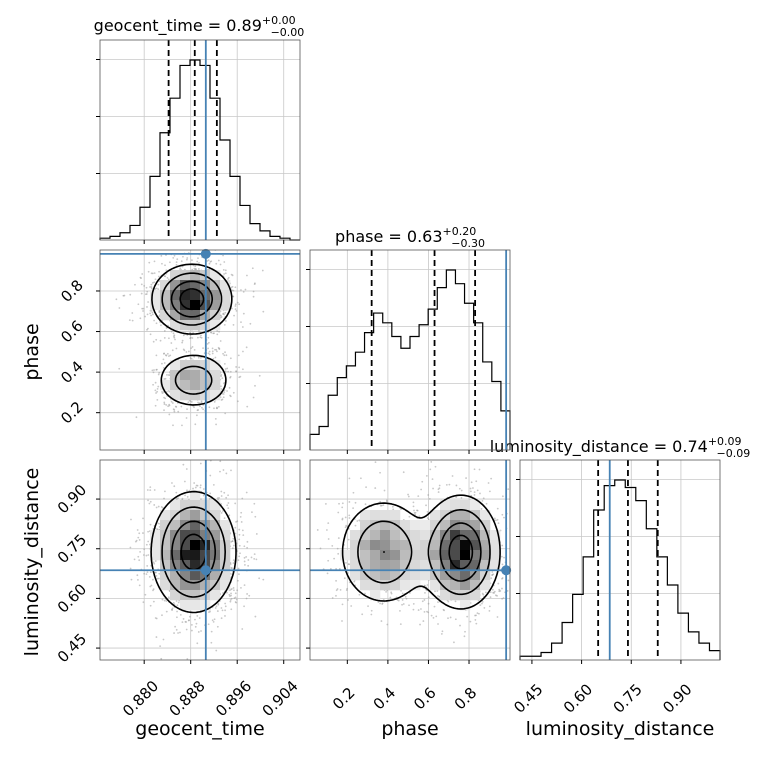 This screenshot has width=760, height=760. I want to click on truth-marker, so click(205, 570).